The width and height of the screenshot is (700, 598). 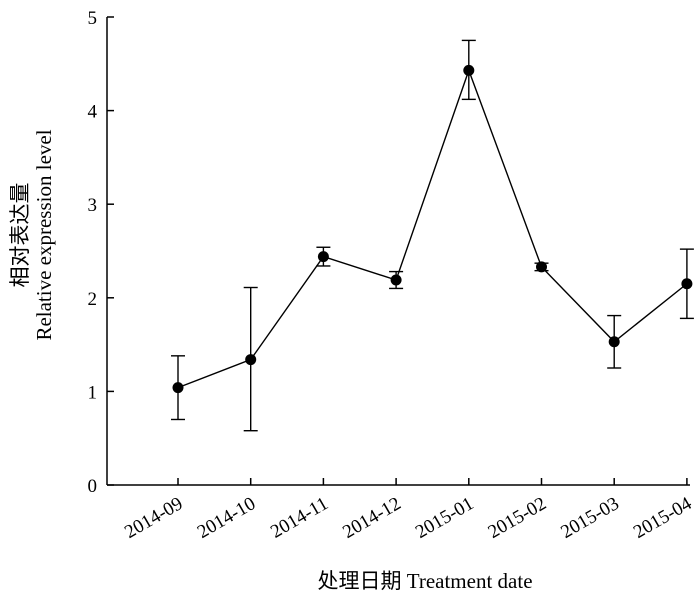 I want to click on x-tick-label: 2015-03, so click(x=589, y=518).